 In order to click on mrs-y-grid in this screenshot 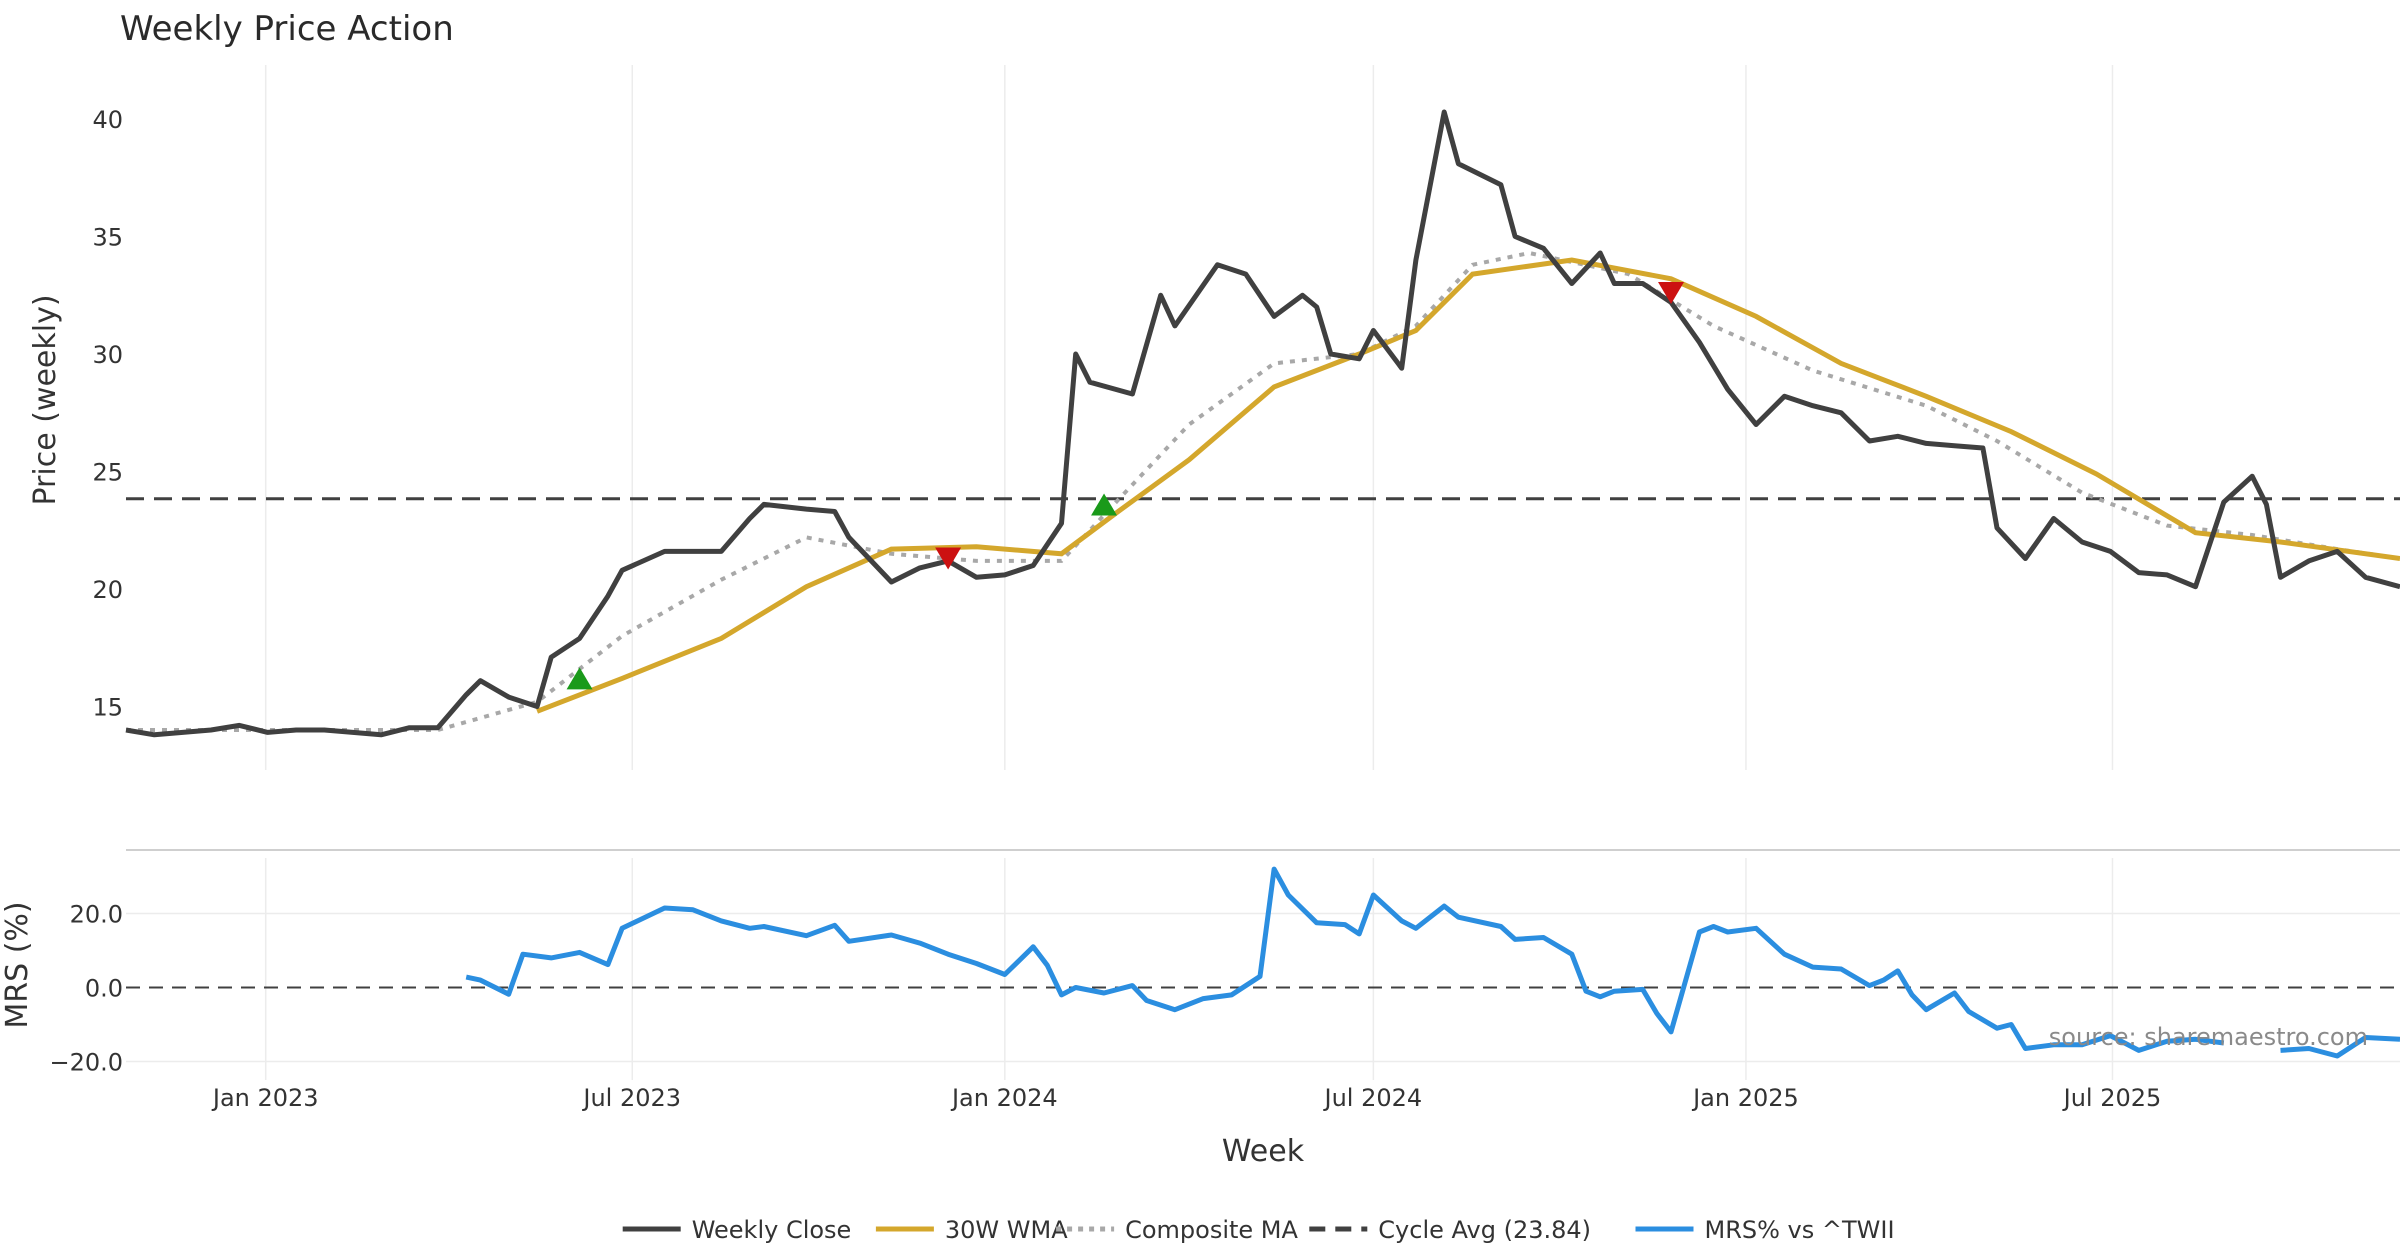, I will do `click(1263, 987)`.